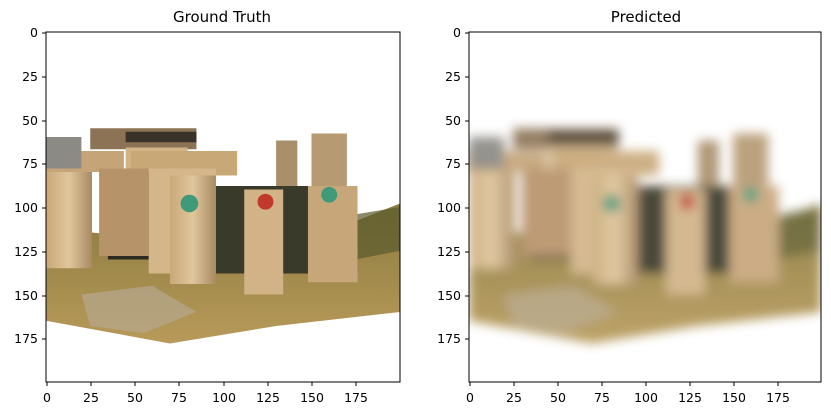  Describe the element at coordinates (222, 17) in the screenshot. I see `panel-title: Ground Truth` at that location.